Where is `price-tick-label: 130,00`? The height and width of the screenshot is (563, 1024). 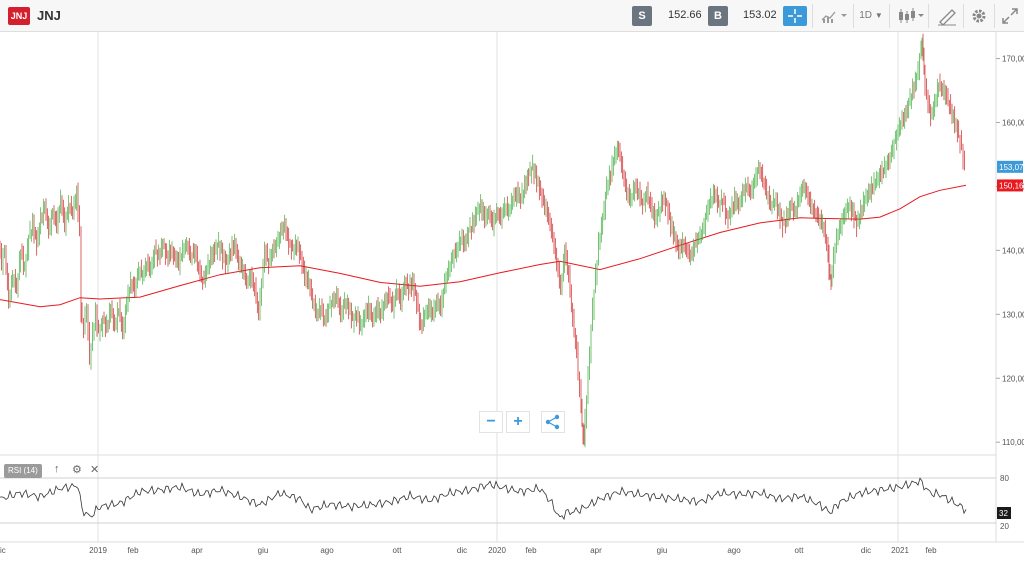
price-tick-label: 130,00 is located at coordinates (1013, 314).